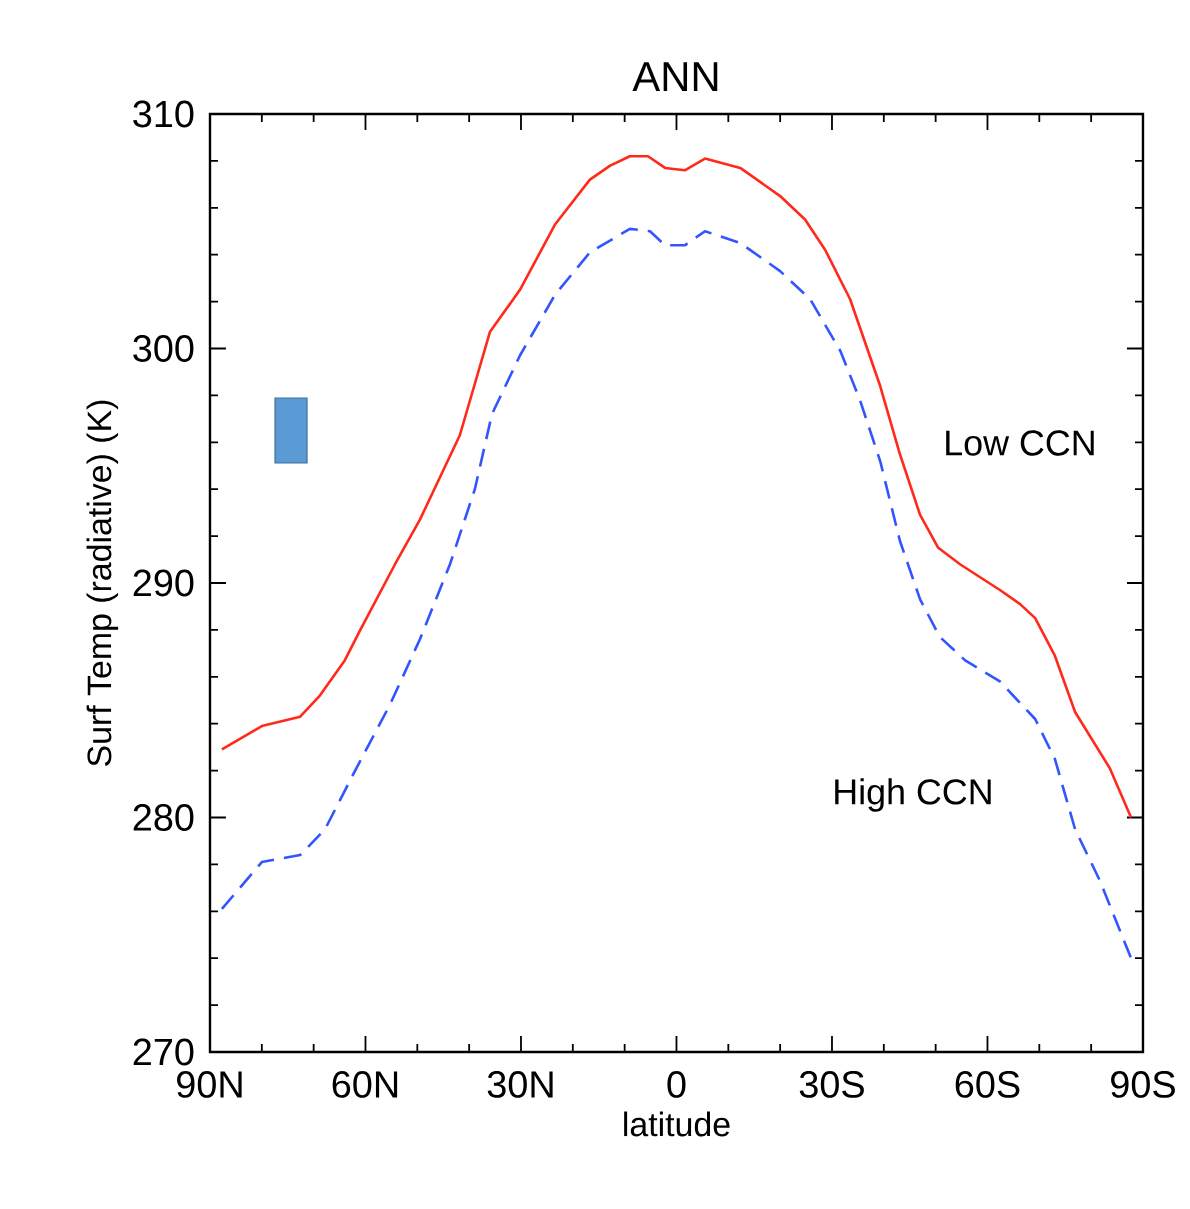 The image size is (1190, 1209). I want to click on x-tick-label: 30N, so click(520, 1084).